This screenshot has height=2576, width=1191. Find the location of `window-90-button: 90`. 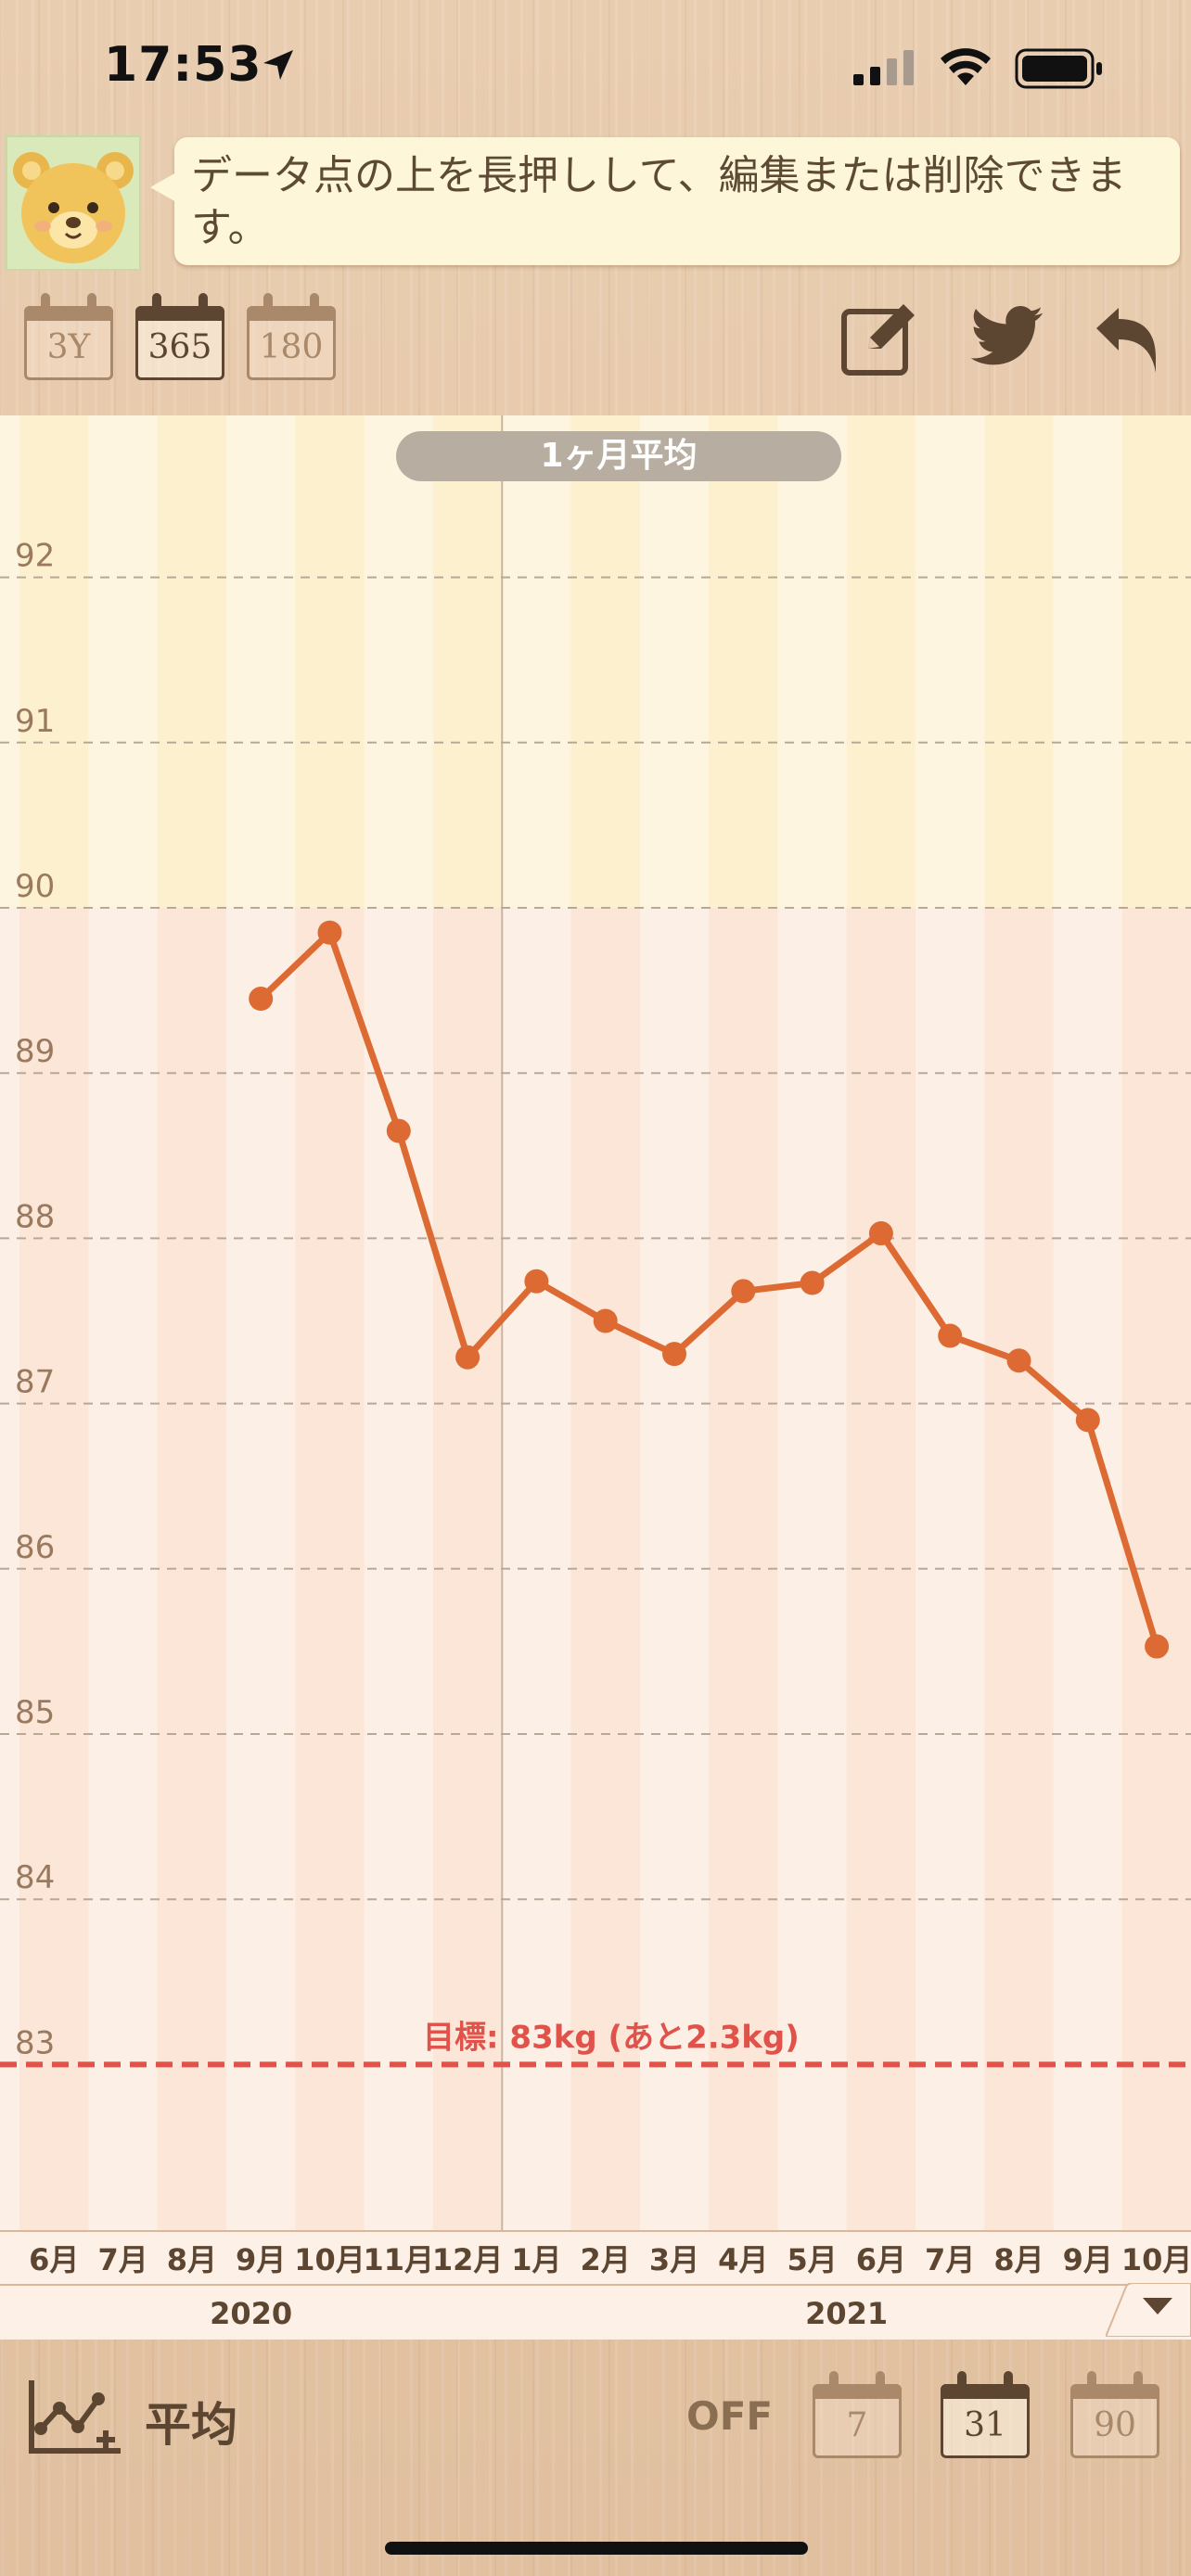

window-90-button: 90 is located at coordinates (1115, 2415).